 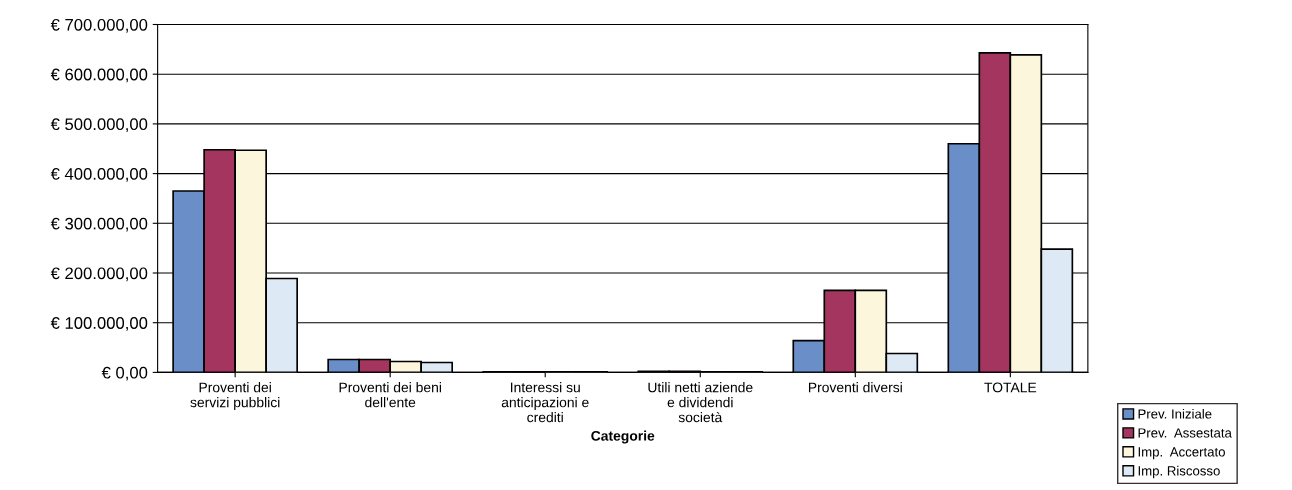 What do you see at coordinates (1181, 453) in the screenshot?
I see `legend-label: Imp. Accertato` at bounding box center [1181, 453].